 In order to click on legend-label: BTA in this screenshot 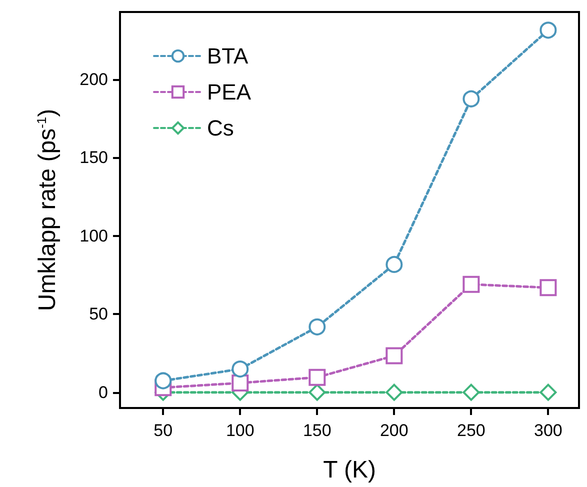, I will do `click(227, 56)`.